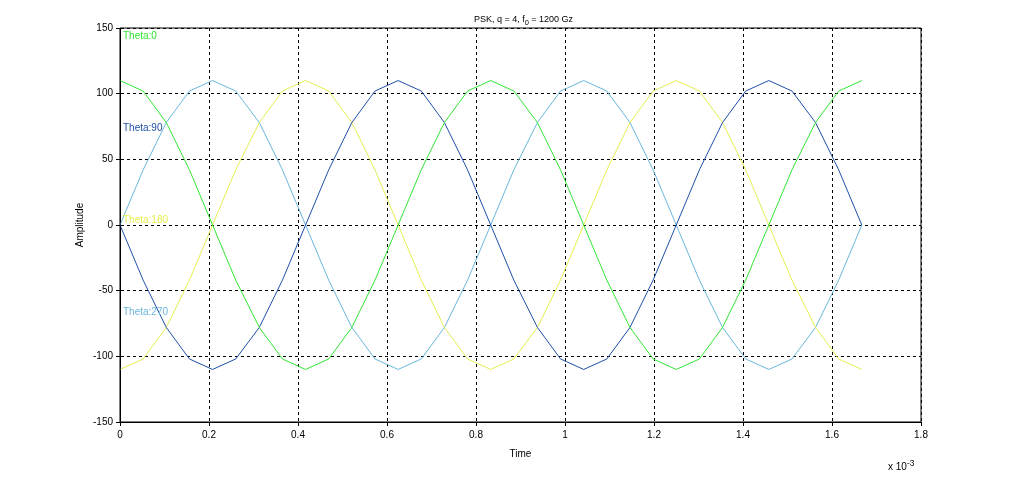 The width and height of the screenshot is (1011, 494). I want to click on x-tick-label: 0.8, so click(476, 434).